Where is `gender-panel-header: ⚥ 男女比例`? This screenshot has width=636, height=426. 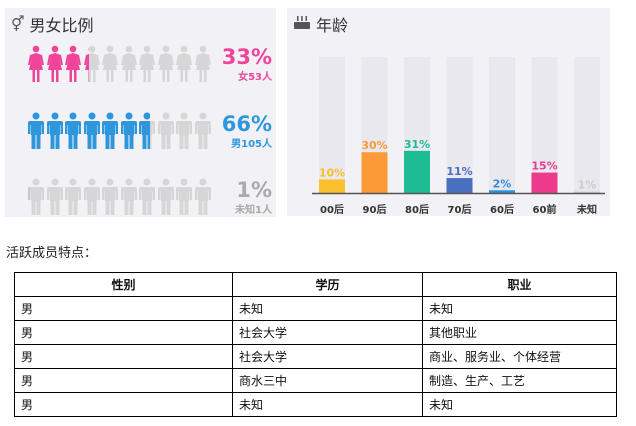 gender-panel-header: ⚥ 男女比例 is located at coordinates (52, 24).